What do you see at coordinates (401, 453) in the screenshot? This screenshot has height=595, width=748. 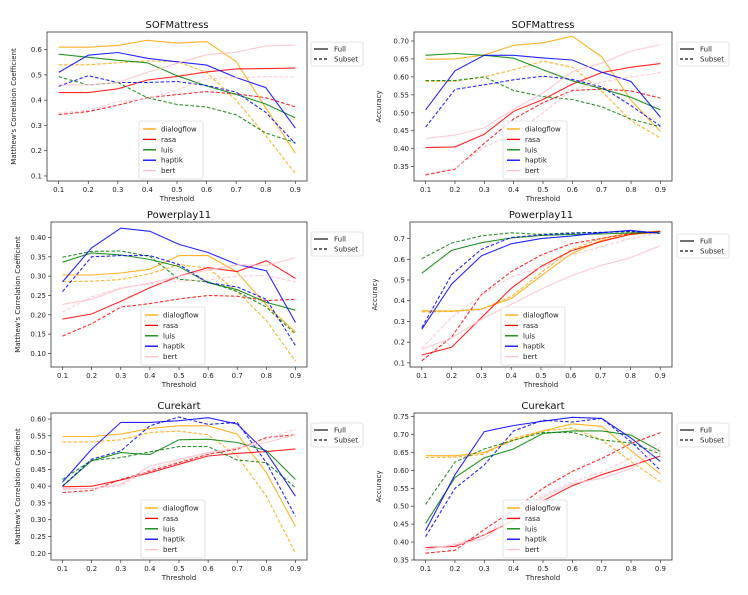 I see `y-tick-label: 0.65` at bounding box center [401, 453].